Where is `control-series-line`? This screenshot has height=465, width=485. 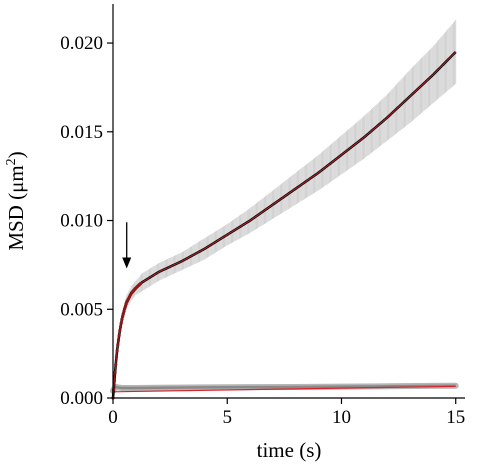
control-series-line is located at coordinates (283, 388).